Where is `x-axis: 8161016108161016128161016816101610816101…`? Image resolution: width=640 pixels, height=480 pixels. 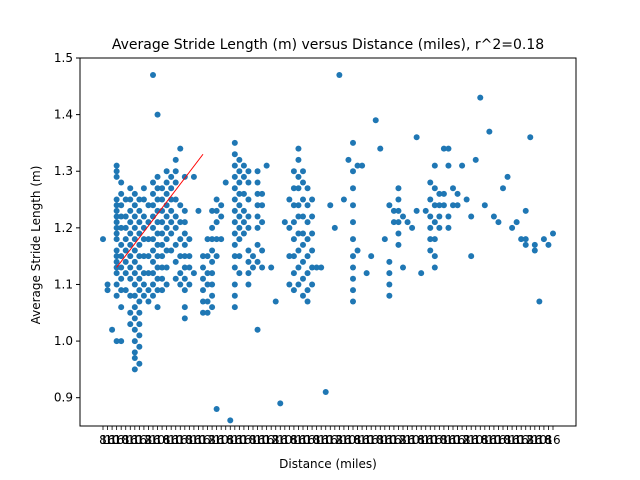
x-axis: 8161016108161016128161016816101610816101… is located at coordinates (330, 436).